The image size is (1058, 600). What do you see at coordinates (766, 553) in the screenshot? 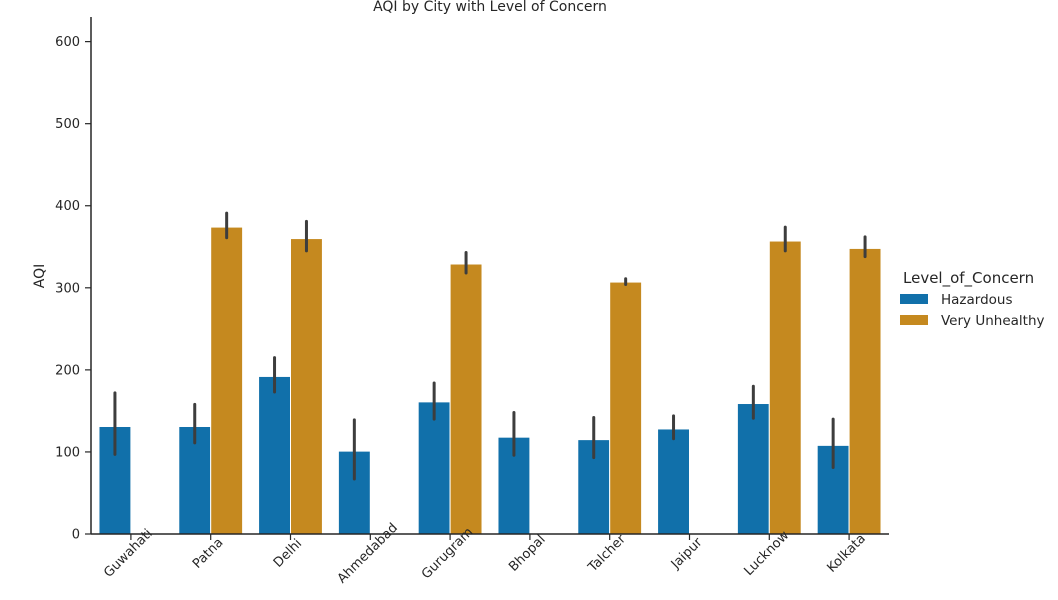
I see `x-tick-label-8: Lucknow` at bounding box center [766, 553].